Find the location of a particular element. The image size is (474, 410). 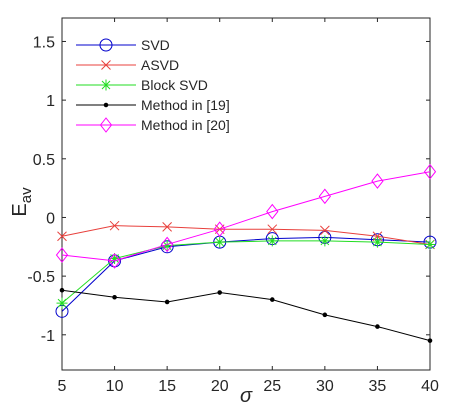

y-tick-label: 0 is located at coordinates (50, 218).